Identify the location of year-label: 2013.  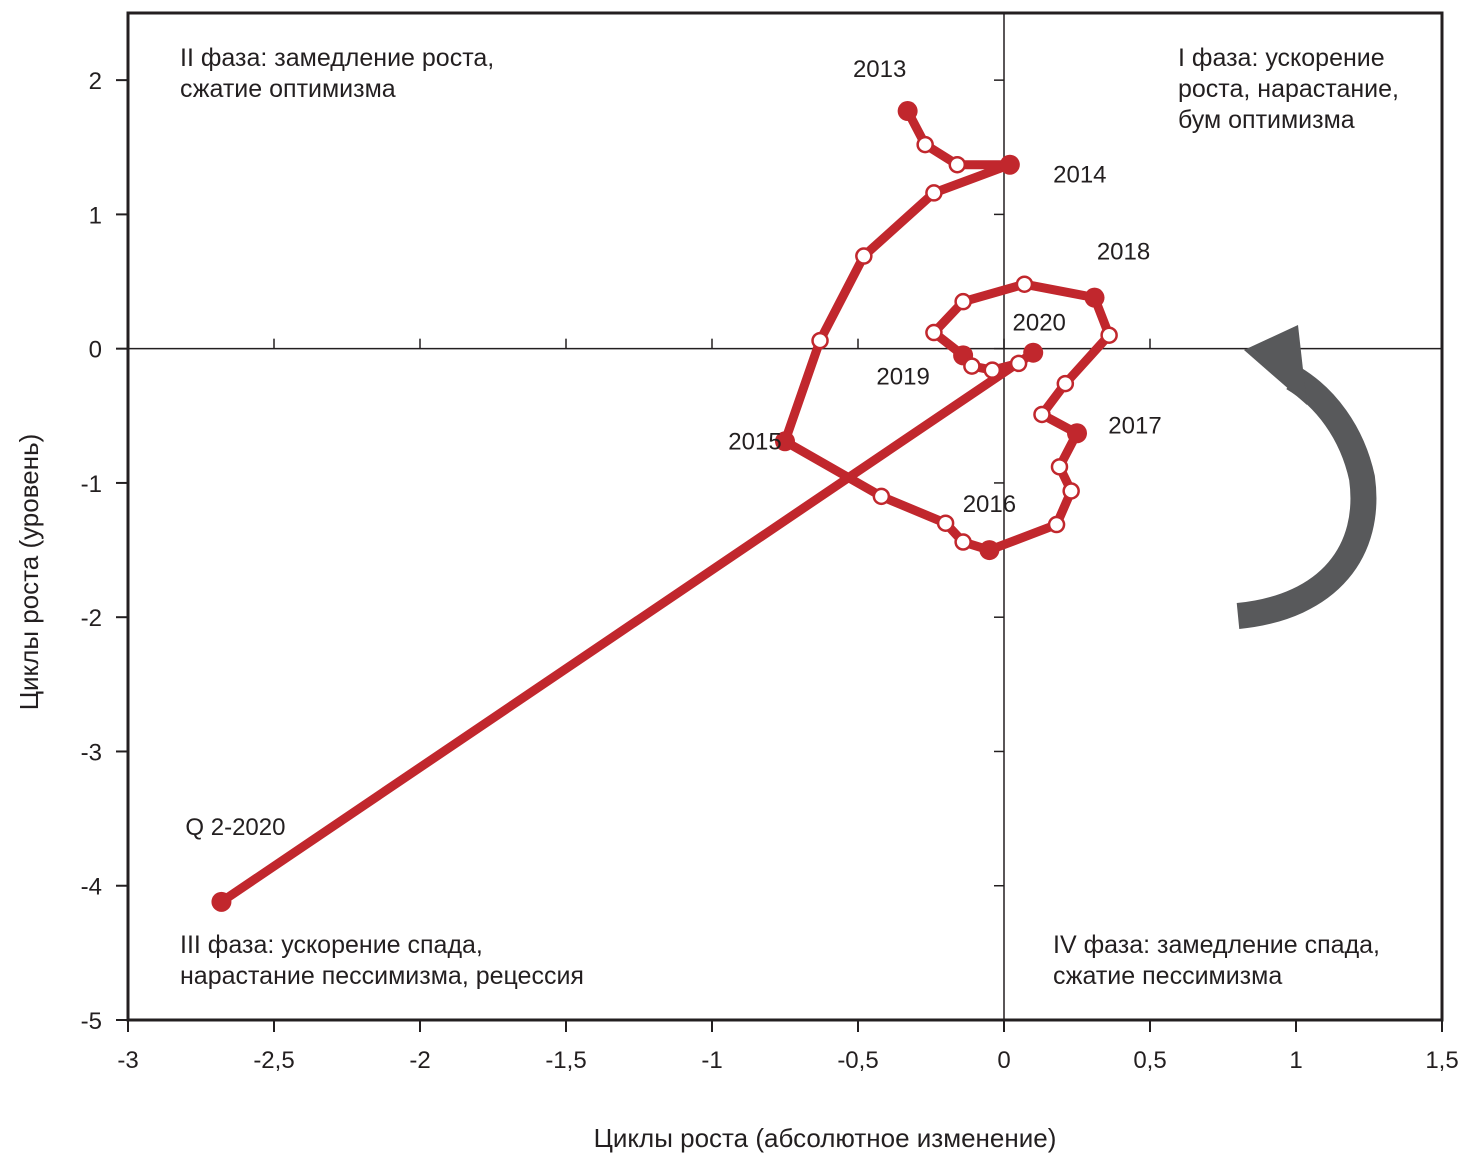
(879, 69).